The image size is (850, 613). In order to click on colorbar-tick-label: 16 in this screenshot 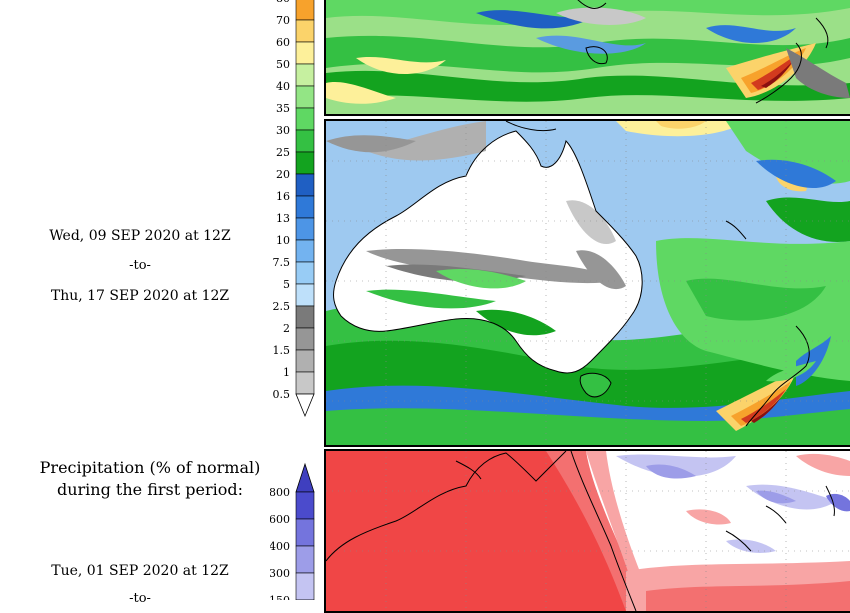, I will do `click(283, 196)`.